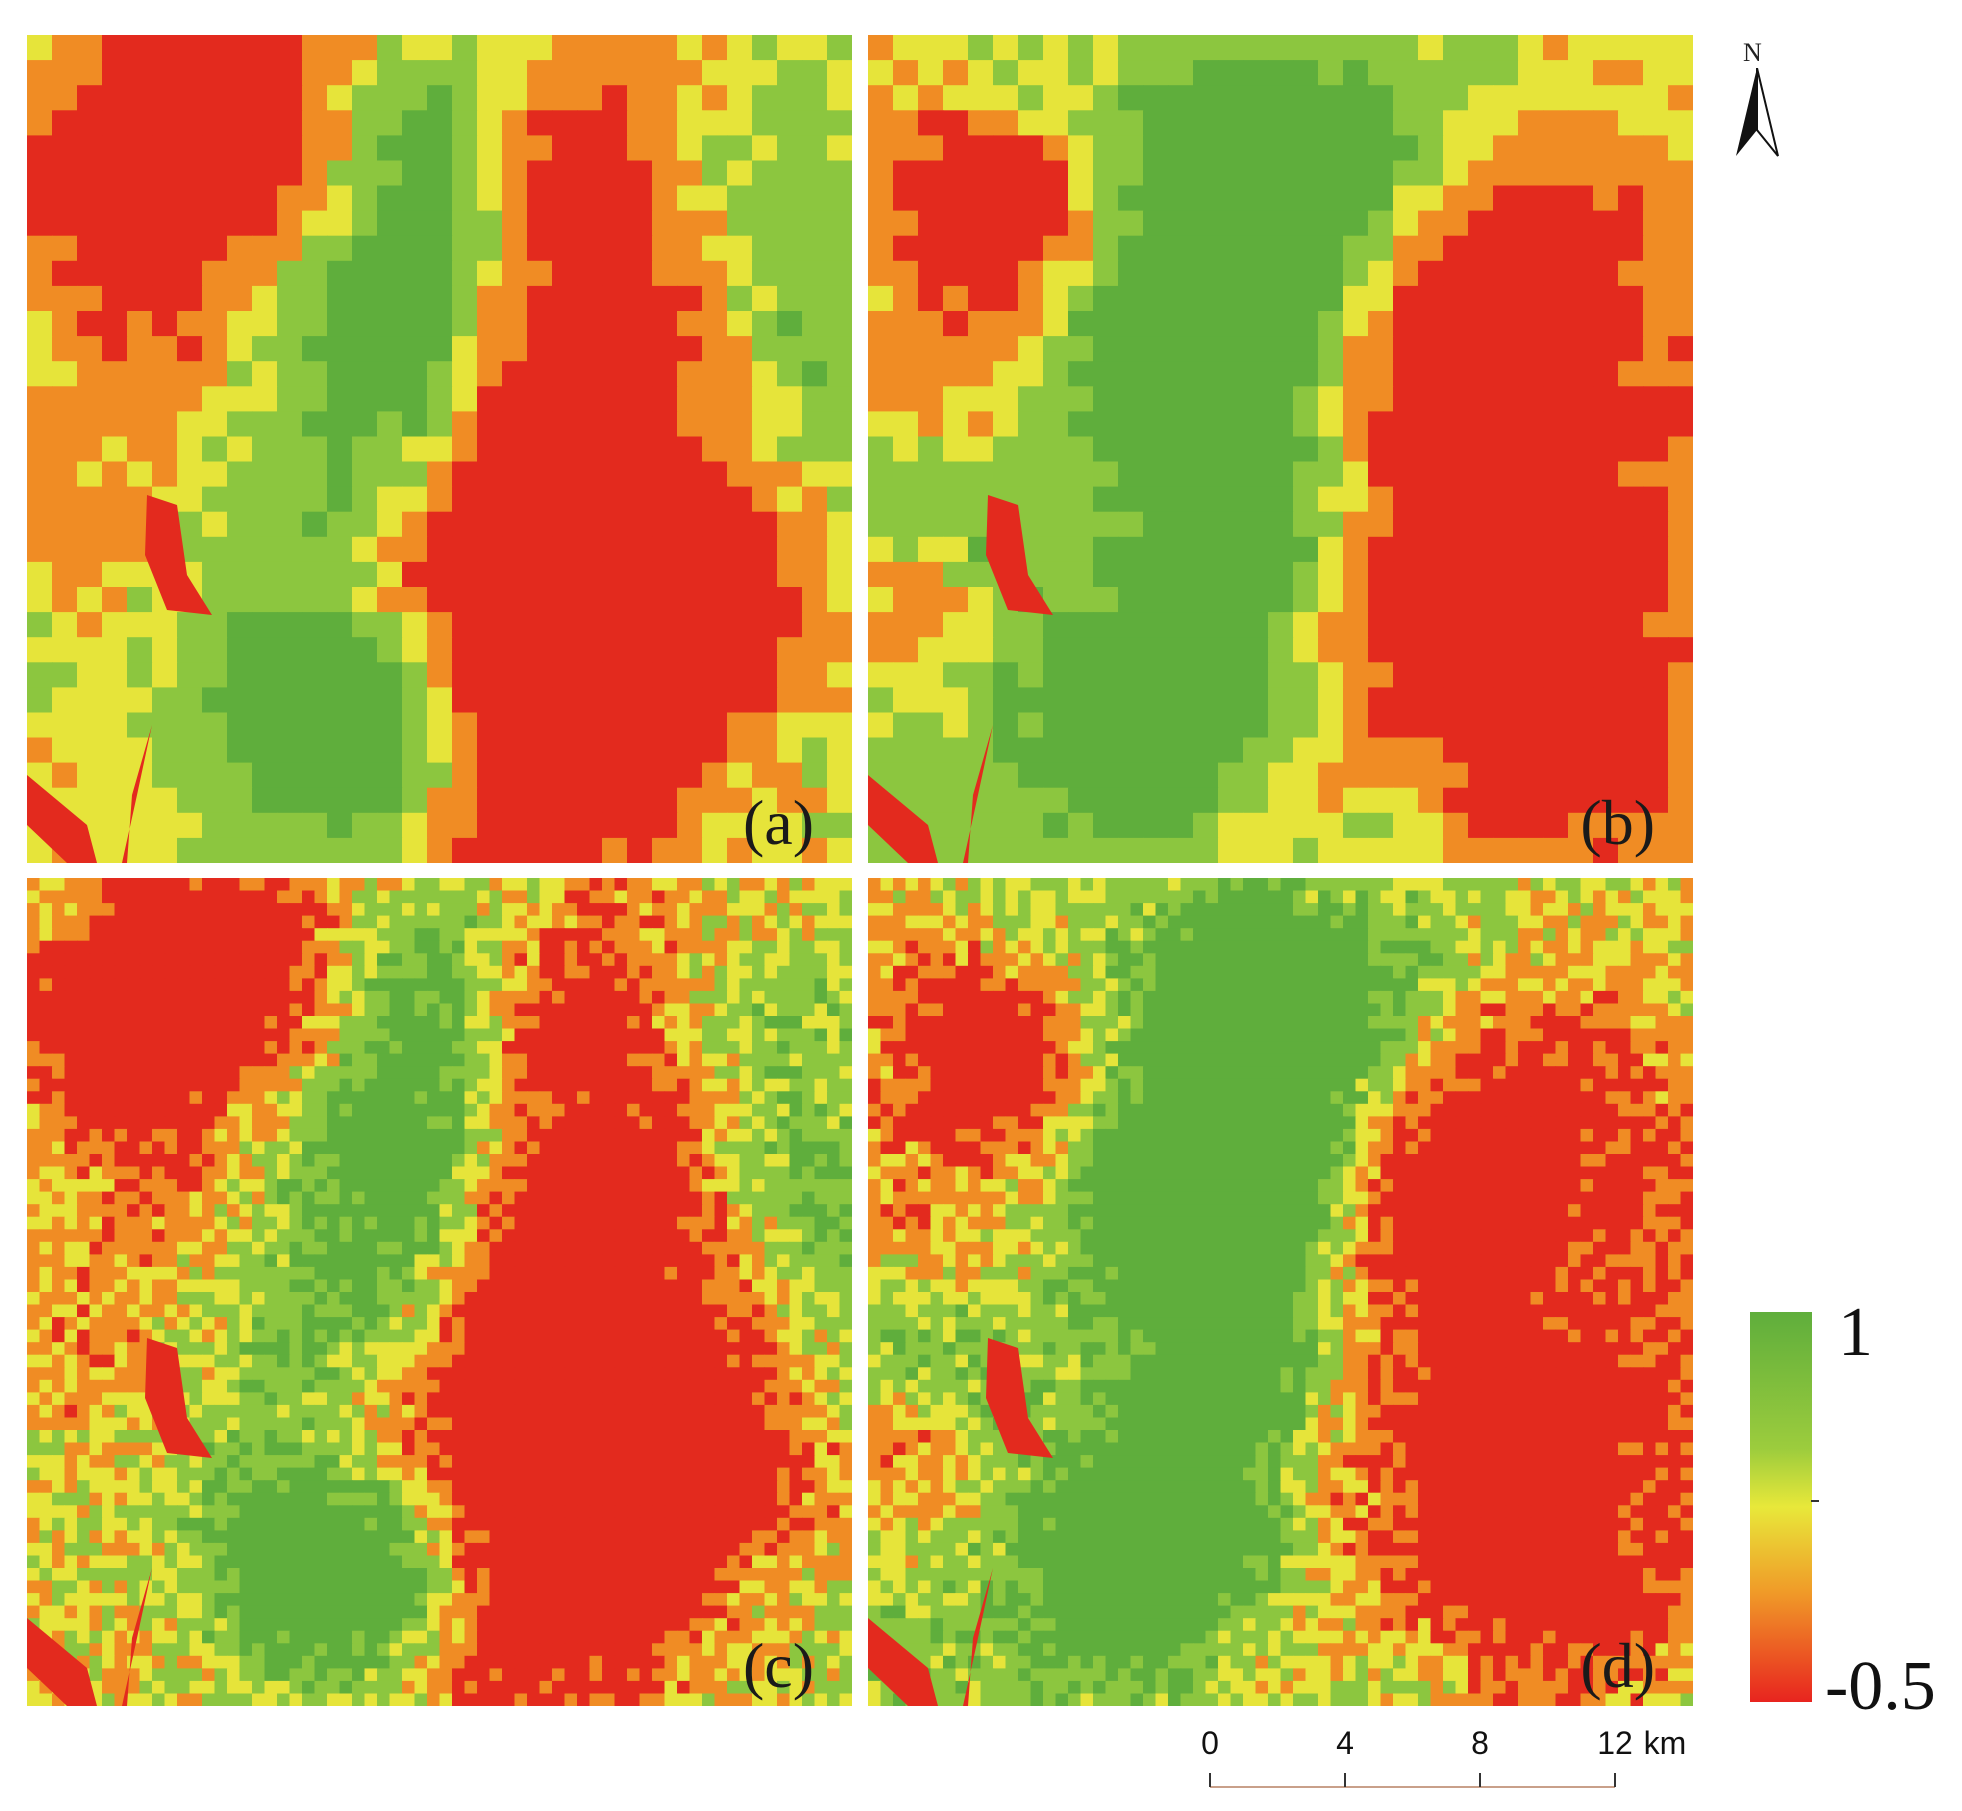  I want to click on north-label: N, so click(1752, 52).